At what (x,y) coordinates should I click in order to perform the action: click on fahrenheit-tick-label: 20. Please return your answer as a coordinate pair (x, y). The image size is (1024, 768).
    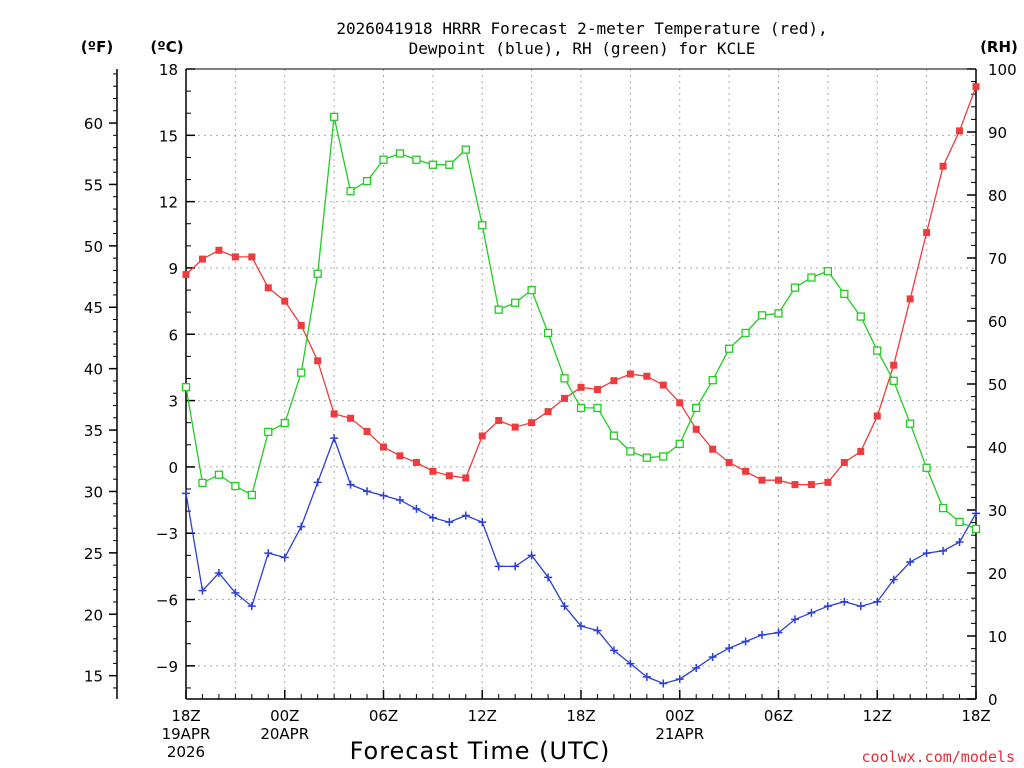
    Looking at the image, I should click on (93, 615).